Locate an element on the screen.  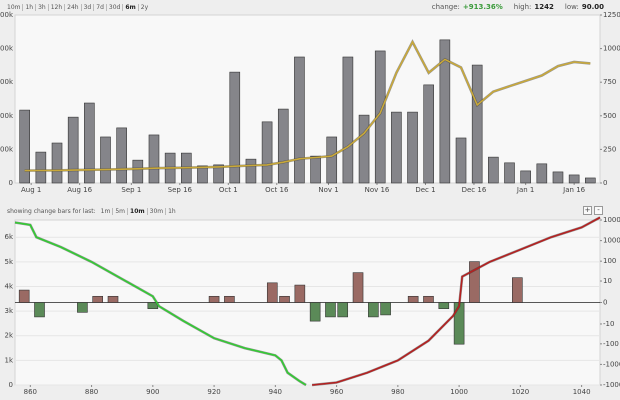
y-tick-label: 100k is located at coordinates (7, 149).